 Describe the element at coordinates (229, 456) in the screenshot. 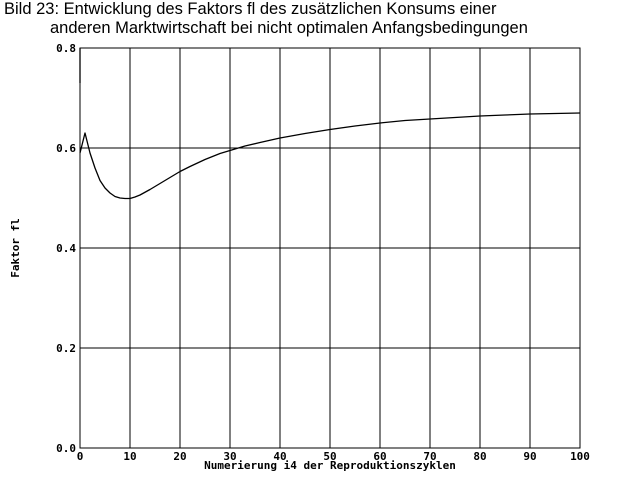

I see `x-tick-label-3: 30` at that location.